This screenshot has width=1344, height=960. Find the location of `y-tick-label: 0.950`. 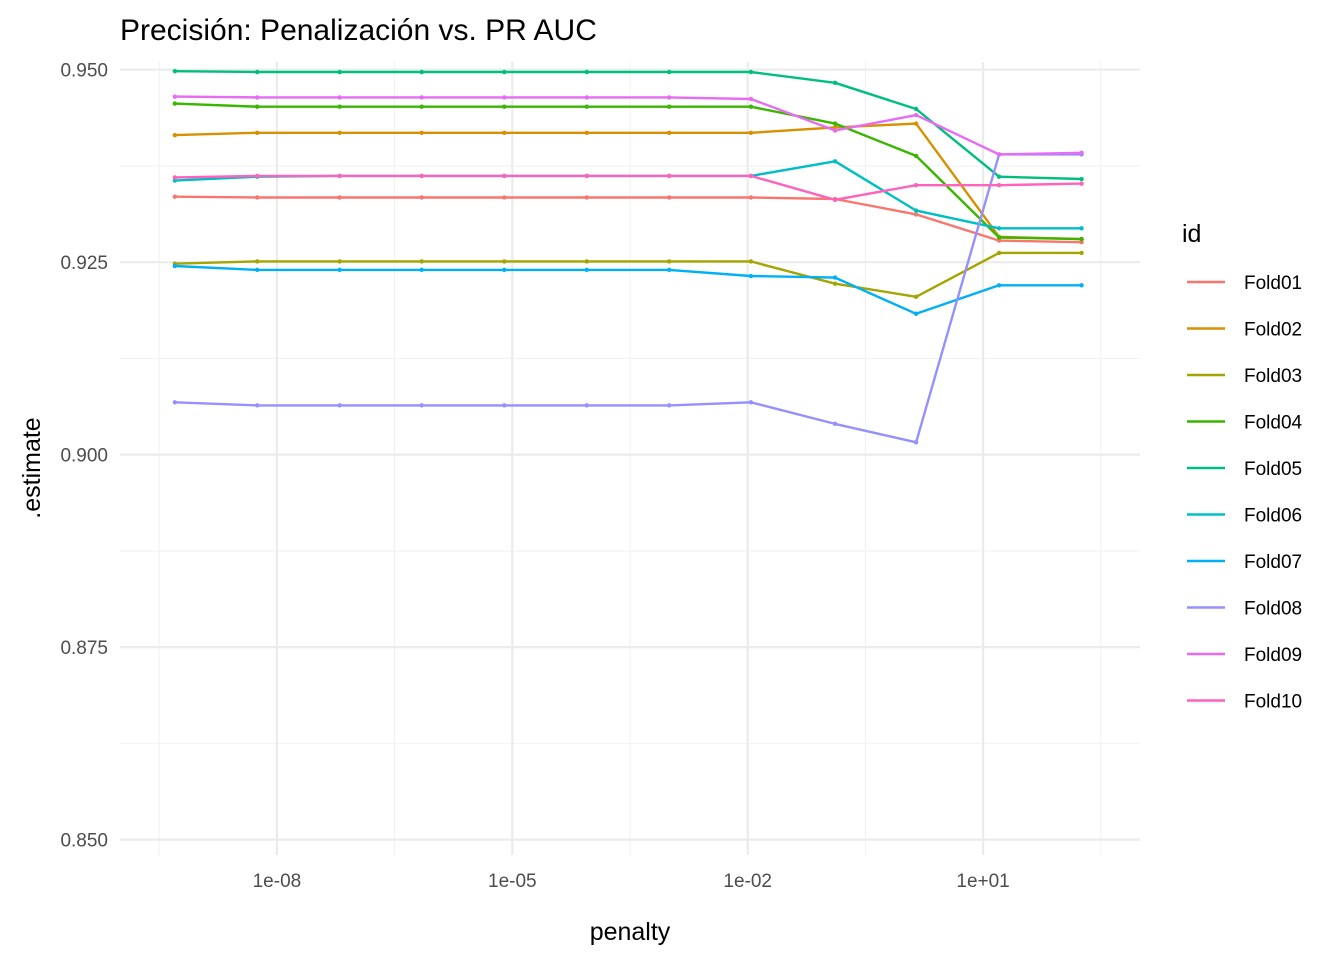

y-tick-label: 0.950 is located at coordinates (84, 71).